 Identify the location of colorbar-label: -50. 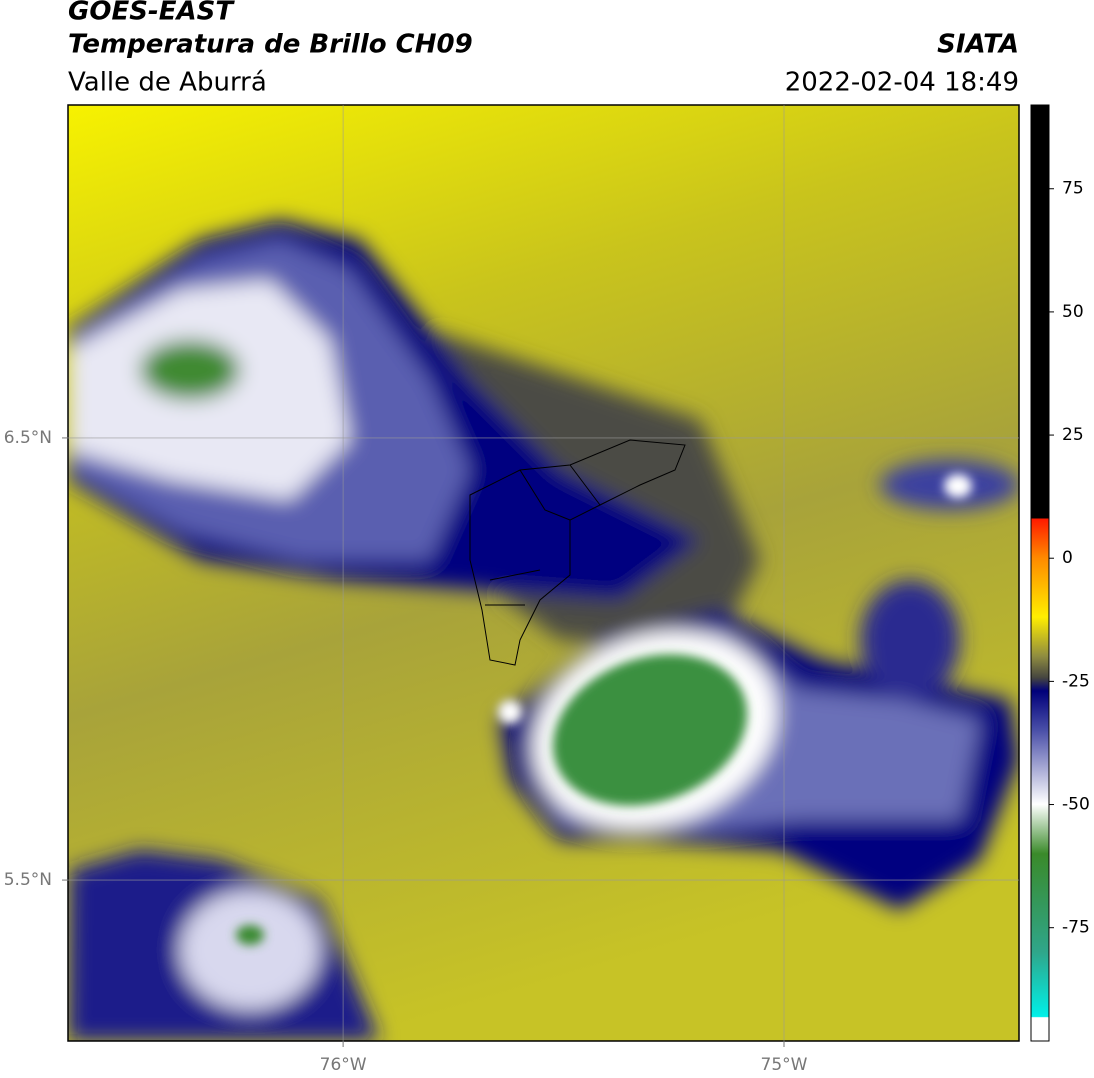
(1076, 805).